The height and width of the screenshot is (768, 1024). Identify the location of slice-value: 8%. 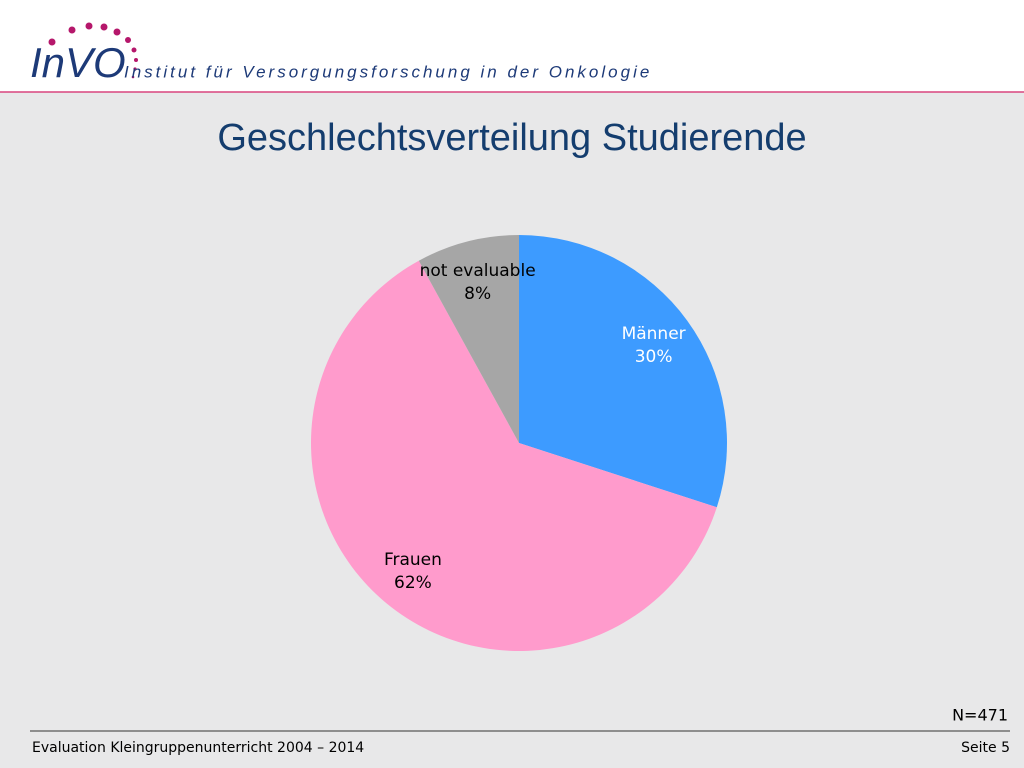
(477, 294).